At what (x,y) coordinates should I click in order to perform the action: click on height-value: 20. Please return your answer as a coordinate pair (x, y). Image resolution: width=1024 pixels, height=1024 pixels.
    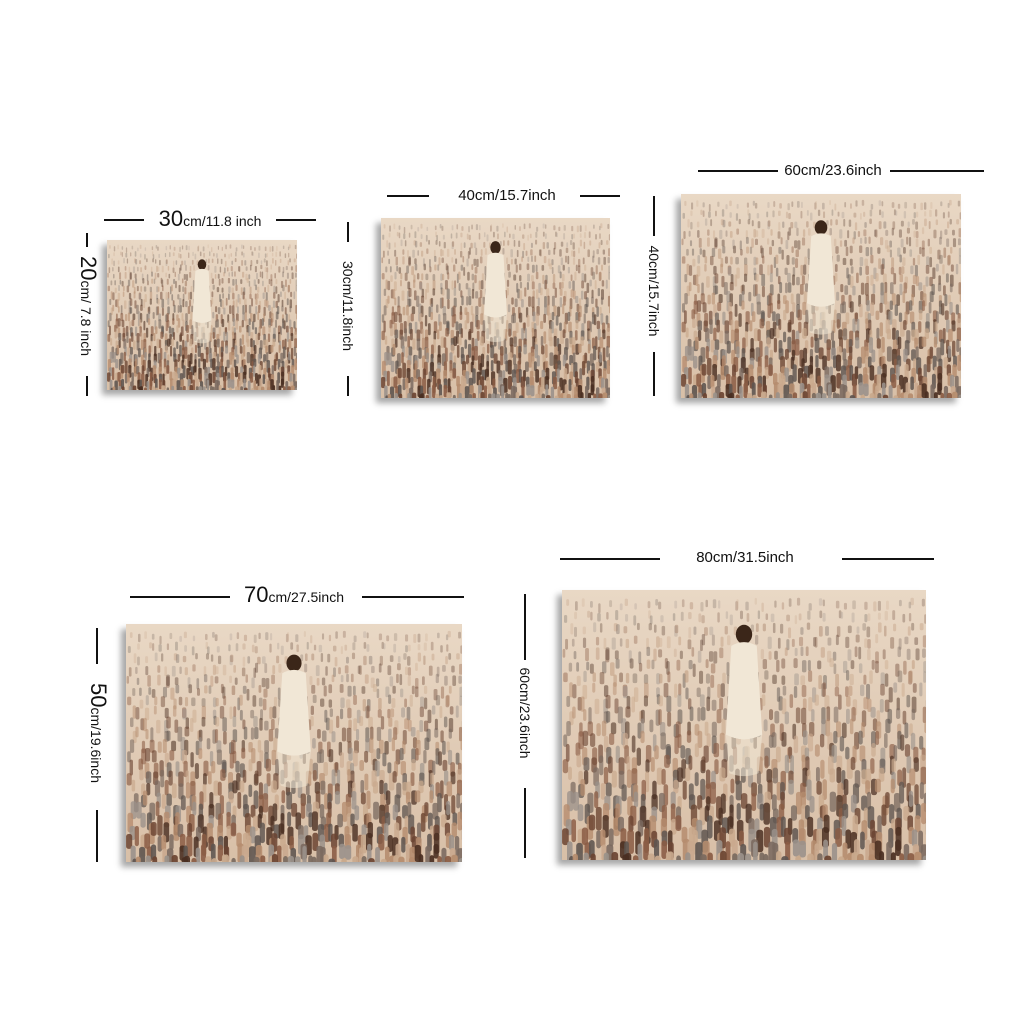
    Looking at the image, I should click on (88, 268).